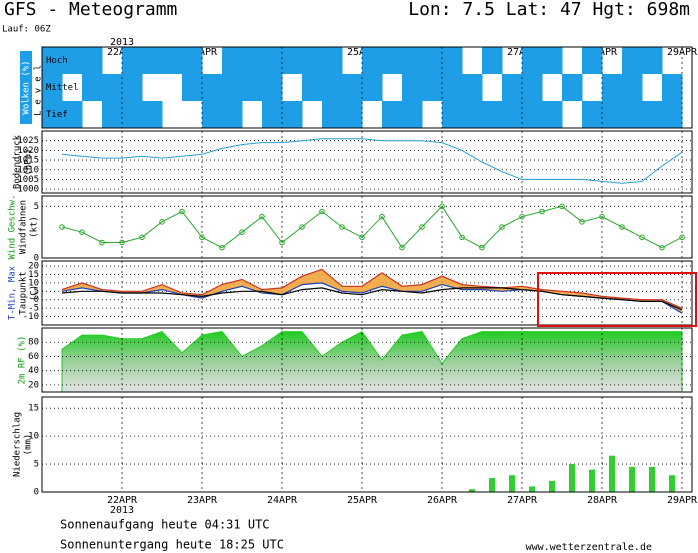 The height and width of the screenshot is (553, 698). What do you see at coordinates (362, 500) in the screenshot?
I see `x-tick-label: 25APR` at bounding box center [362, 500].